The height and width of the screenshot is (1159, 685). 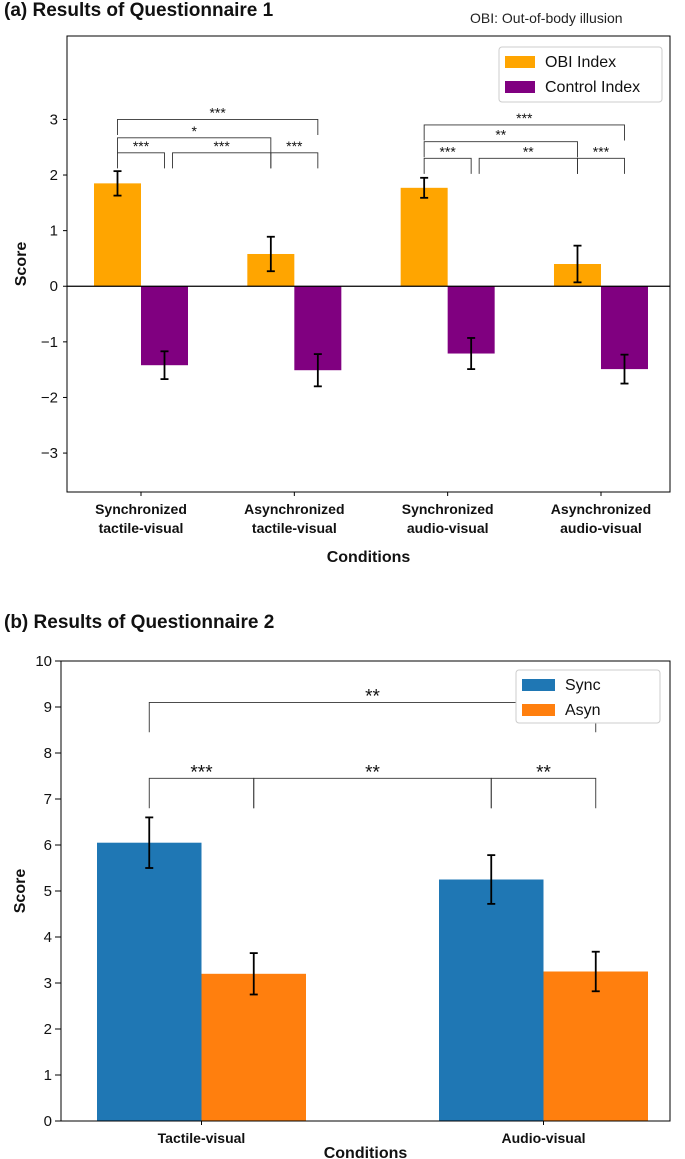 I want to click on legend: OBI Index Control Index, so click(x=580, y=74).